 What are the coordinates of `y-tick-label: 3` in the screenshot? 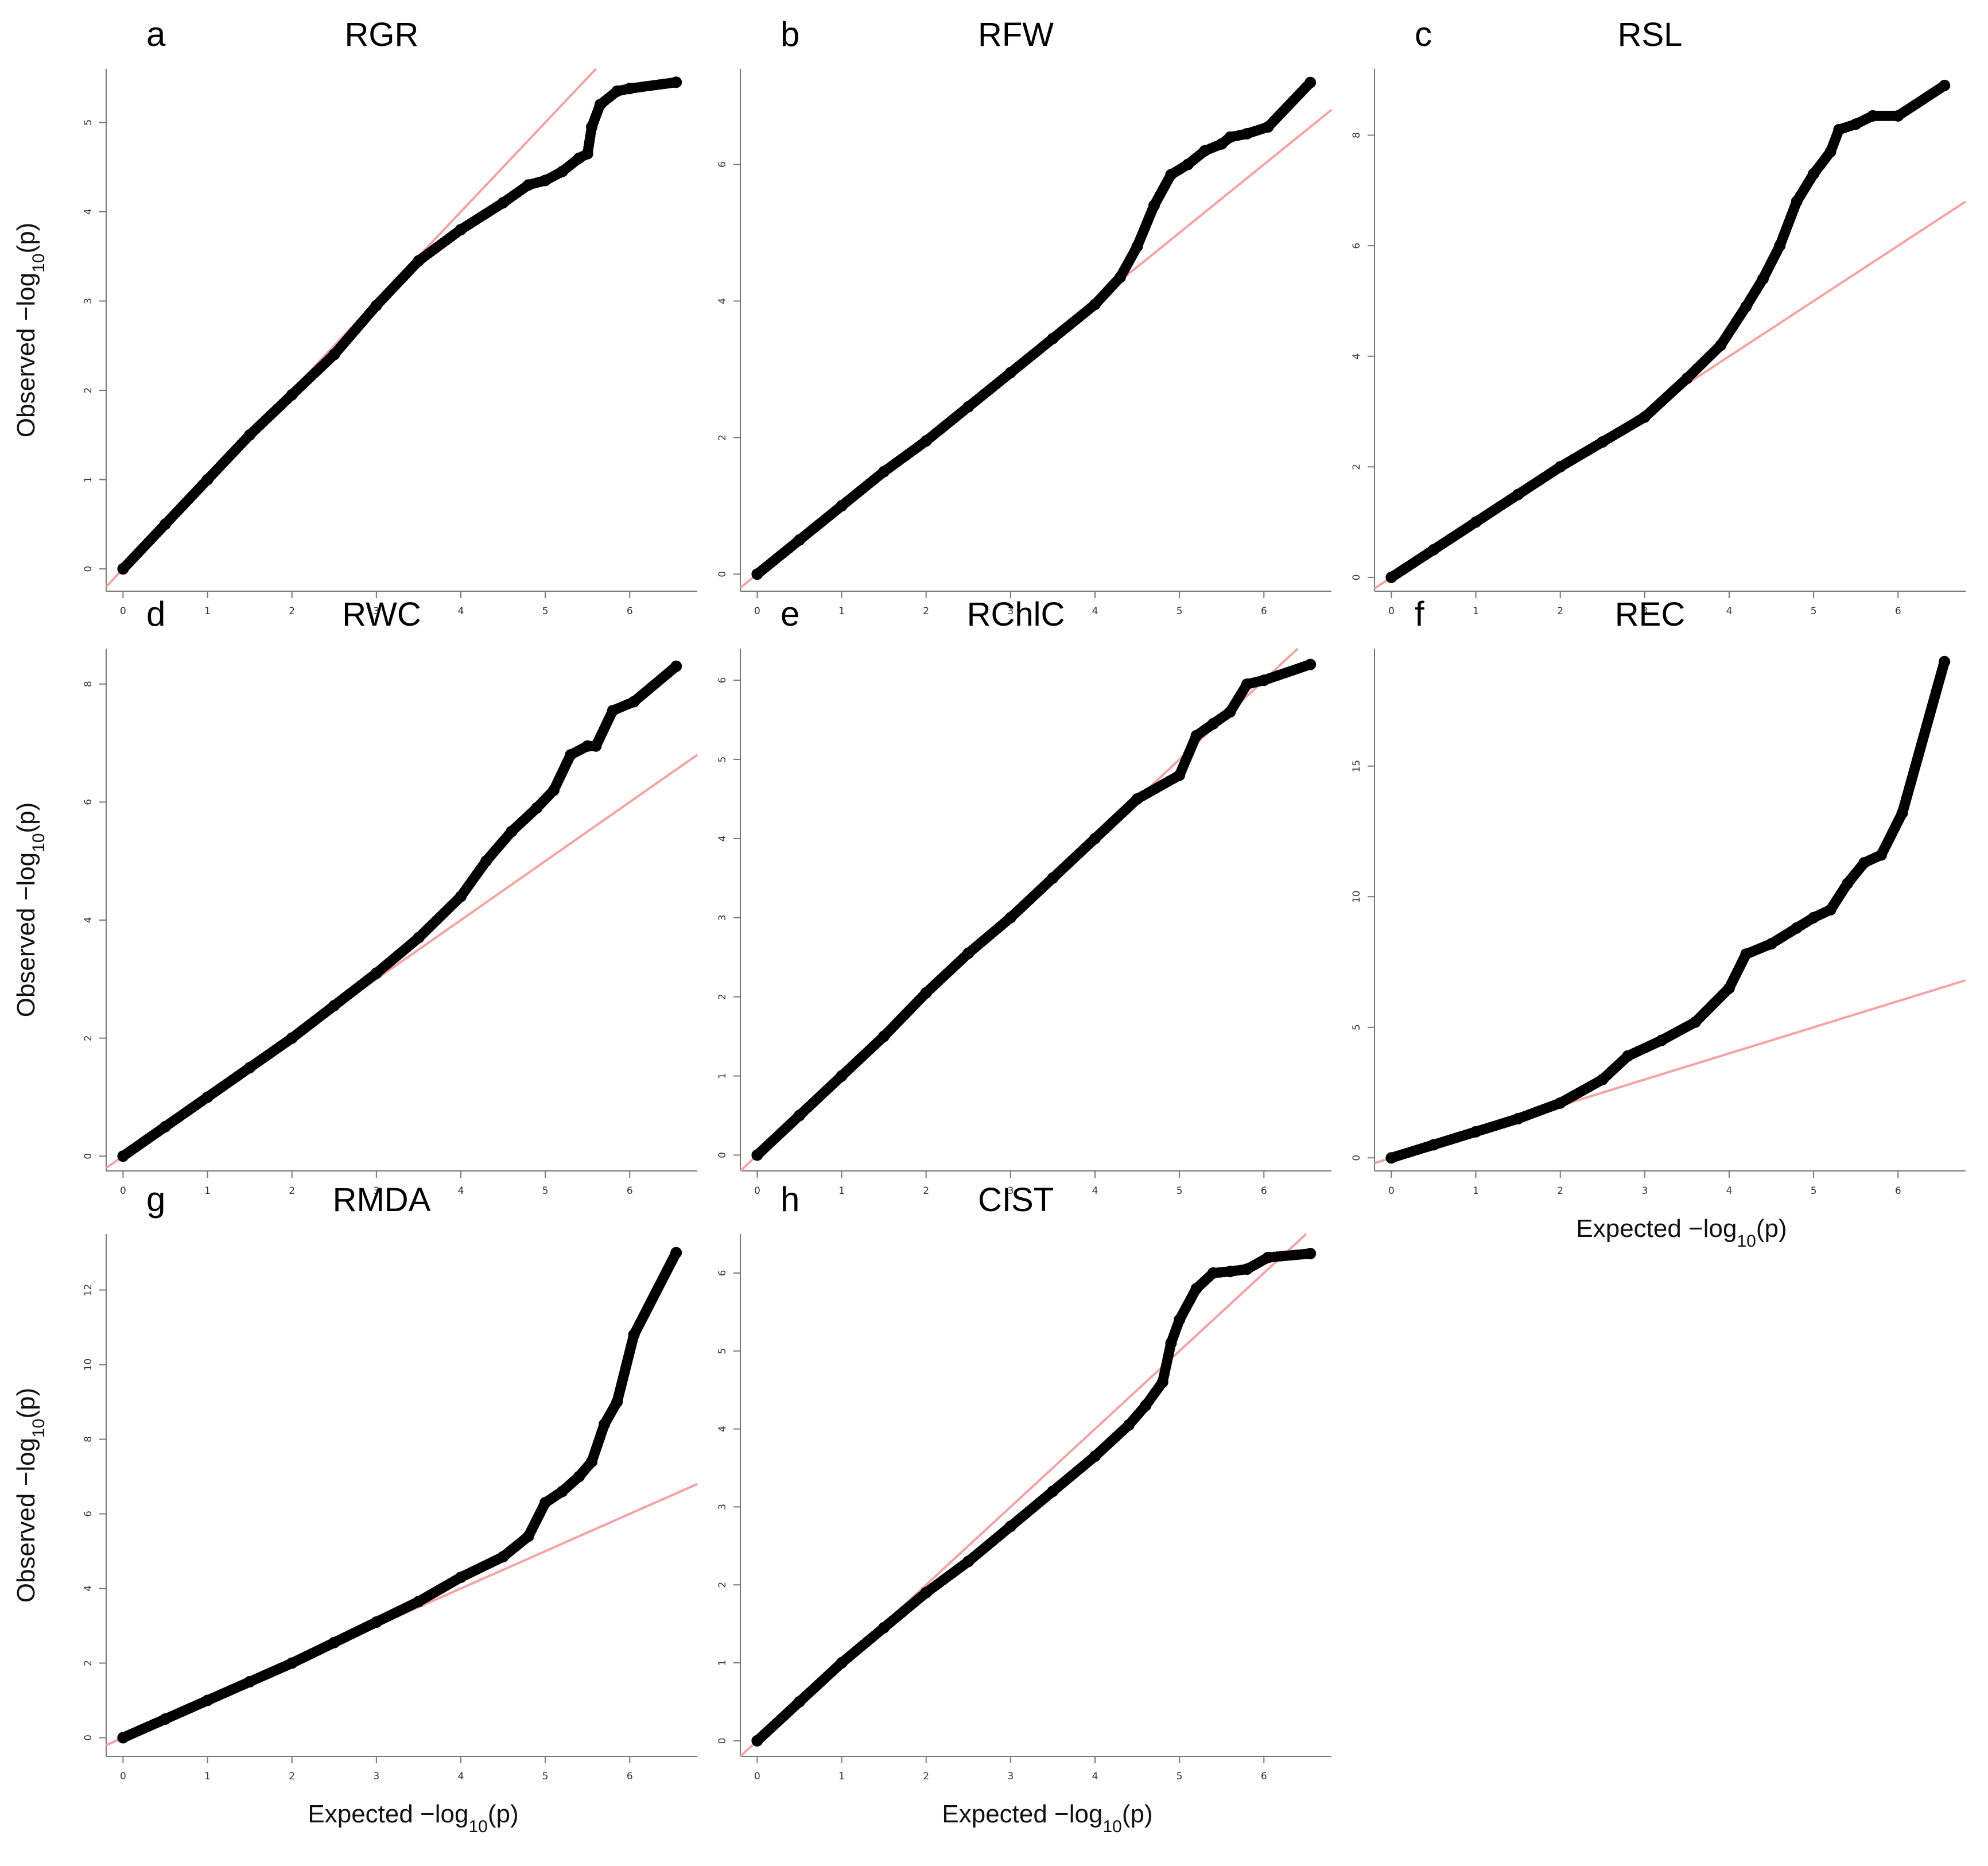 It's located at (722, 1507).